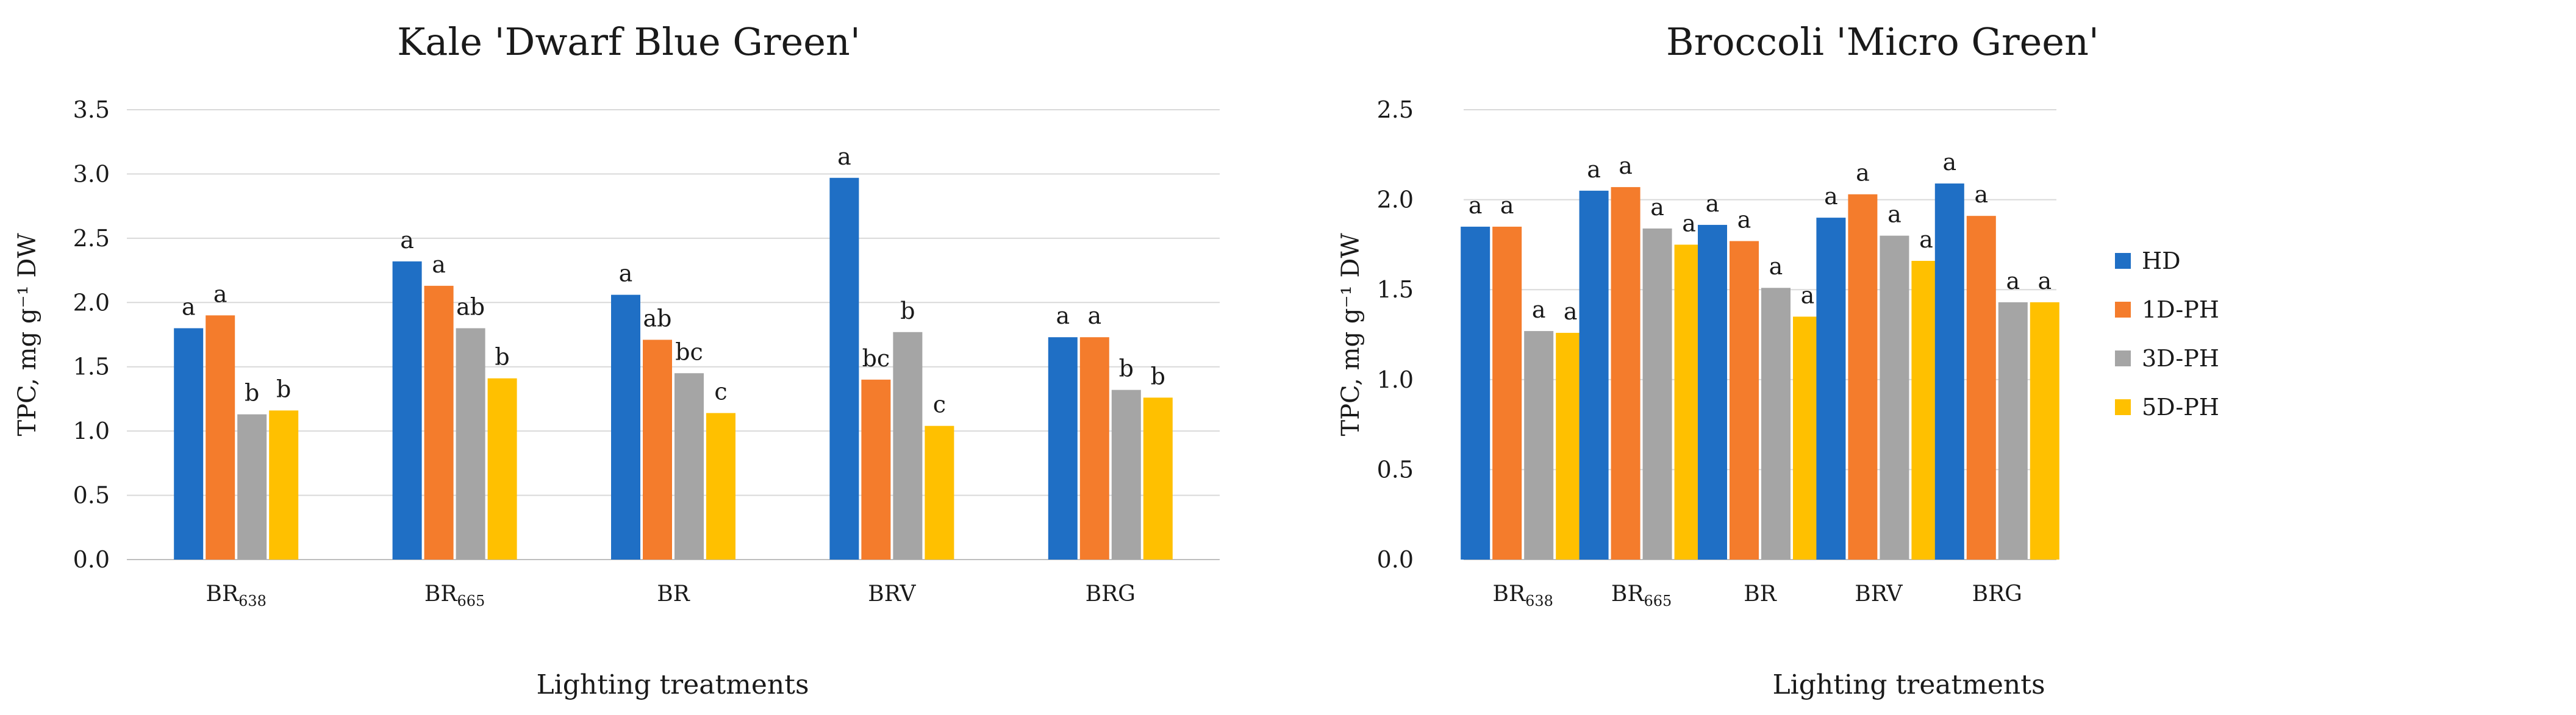  I want to click on legend: HD 1D-PH 3D-PH 5D-PH, so click(2194, 337).